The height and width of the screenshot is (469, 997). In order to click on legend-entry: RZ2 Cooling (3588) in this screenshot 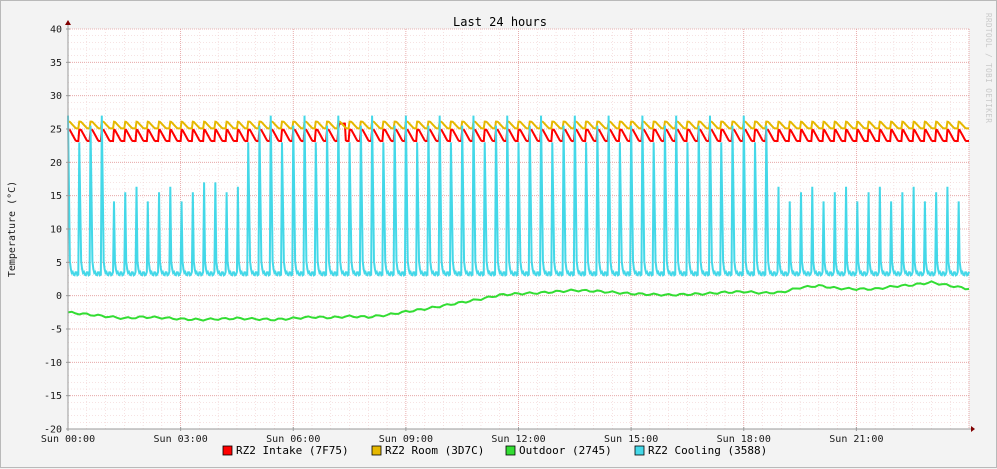, I will do `click(707, 450)`.